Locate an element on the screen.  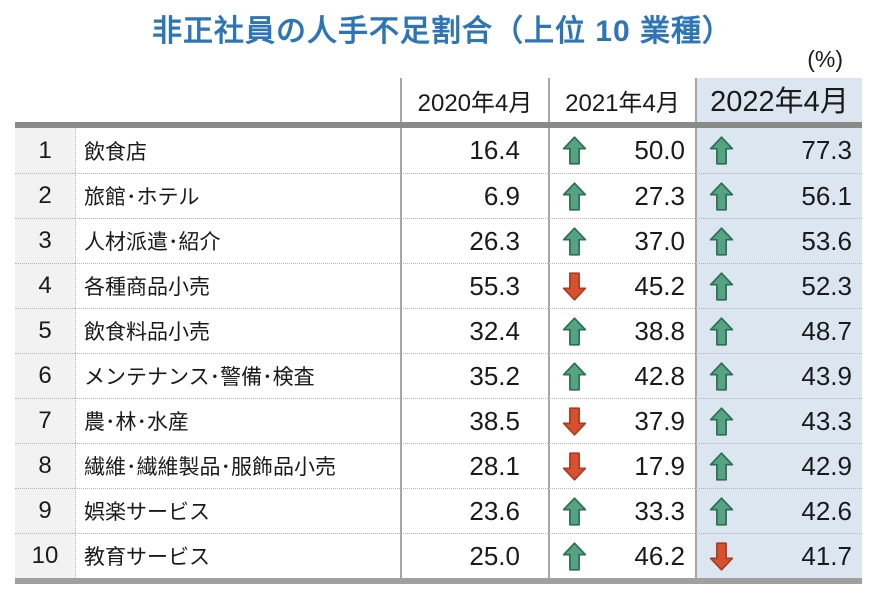
column-header-2021: 2021年4月 is located at coordinates (621, 100).